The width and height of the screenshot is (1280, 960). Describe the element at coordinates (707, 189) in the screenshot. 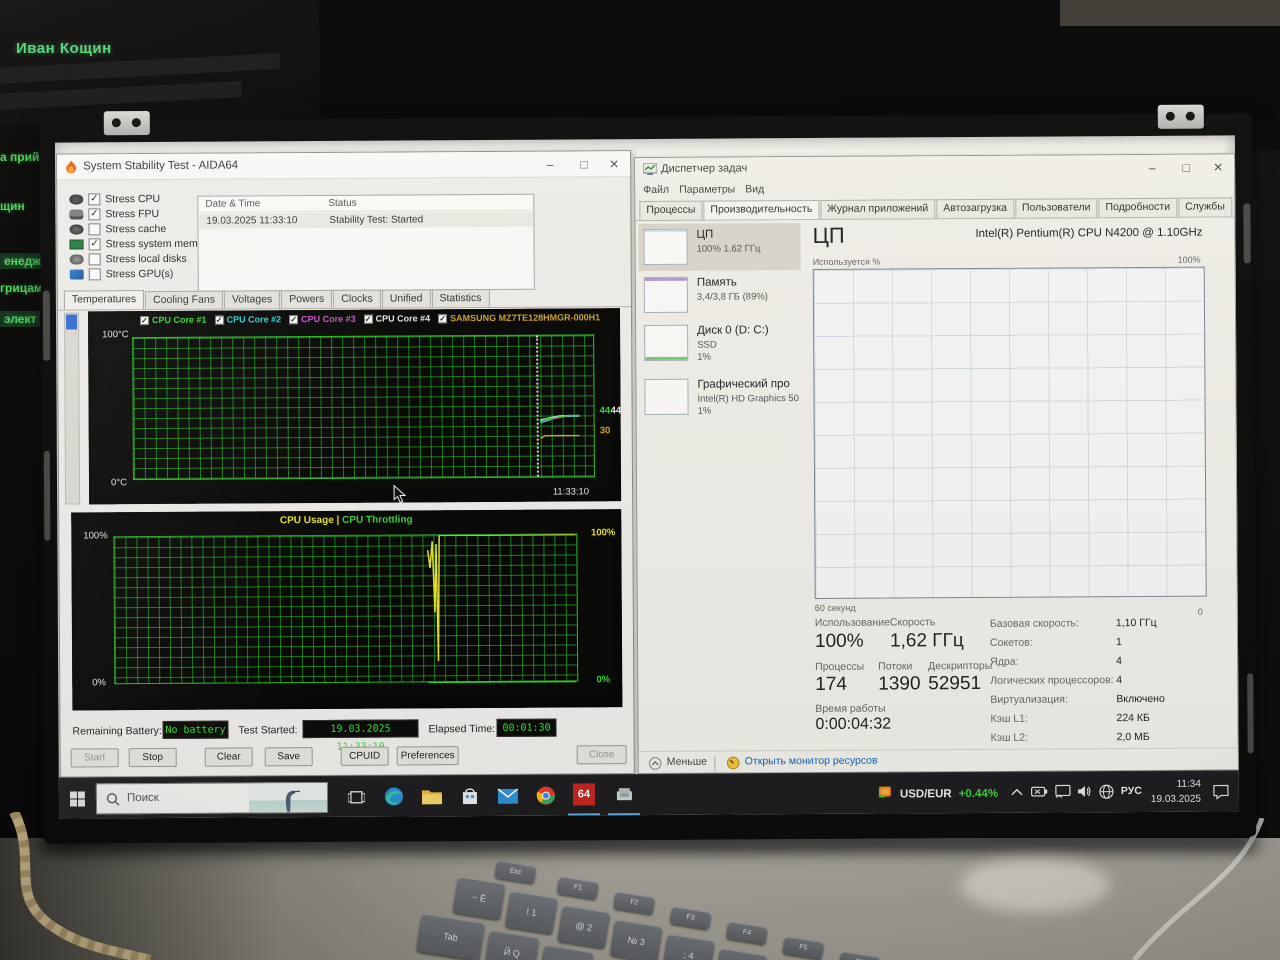

I see `menu-options: Параметры` at that location.